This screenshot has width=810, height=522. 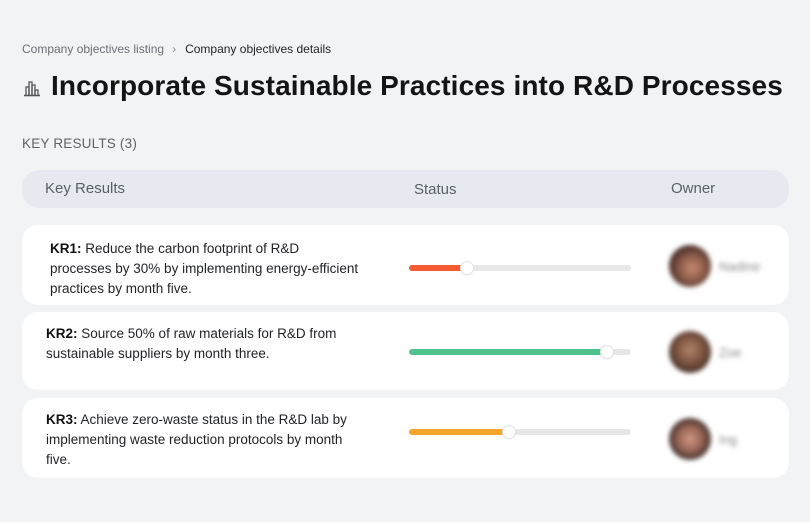 I want to click on key-result-id: KR3:, so click(x=62, y=419).